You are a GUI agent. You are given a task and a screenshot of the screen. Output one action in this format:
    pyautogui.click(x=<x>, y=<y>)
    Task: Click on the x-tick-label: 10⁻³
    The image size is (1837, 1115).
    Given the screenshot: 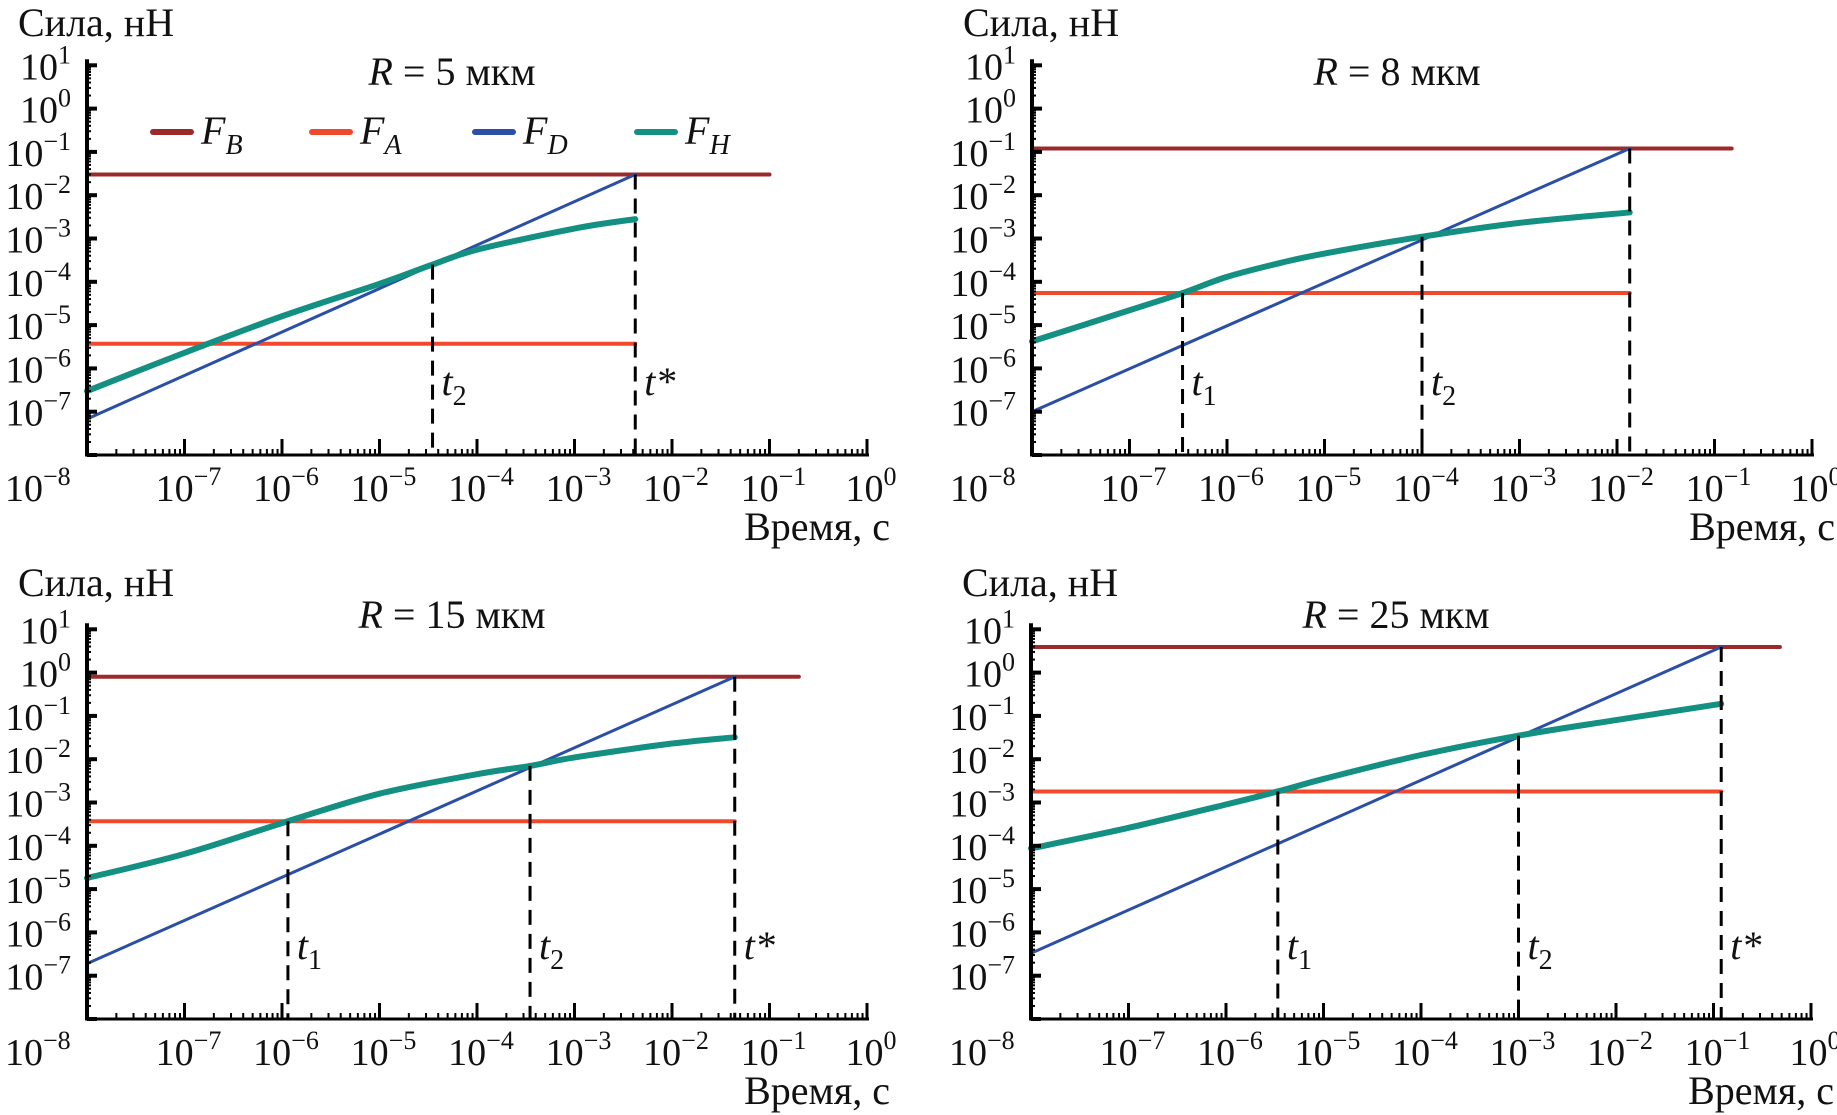 What is the action you would take?
    pyautogui.click(x=1524, y=486)
    